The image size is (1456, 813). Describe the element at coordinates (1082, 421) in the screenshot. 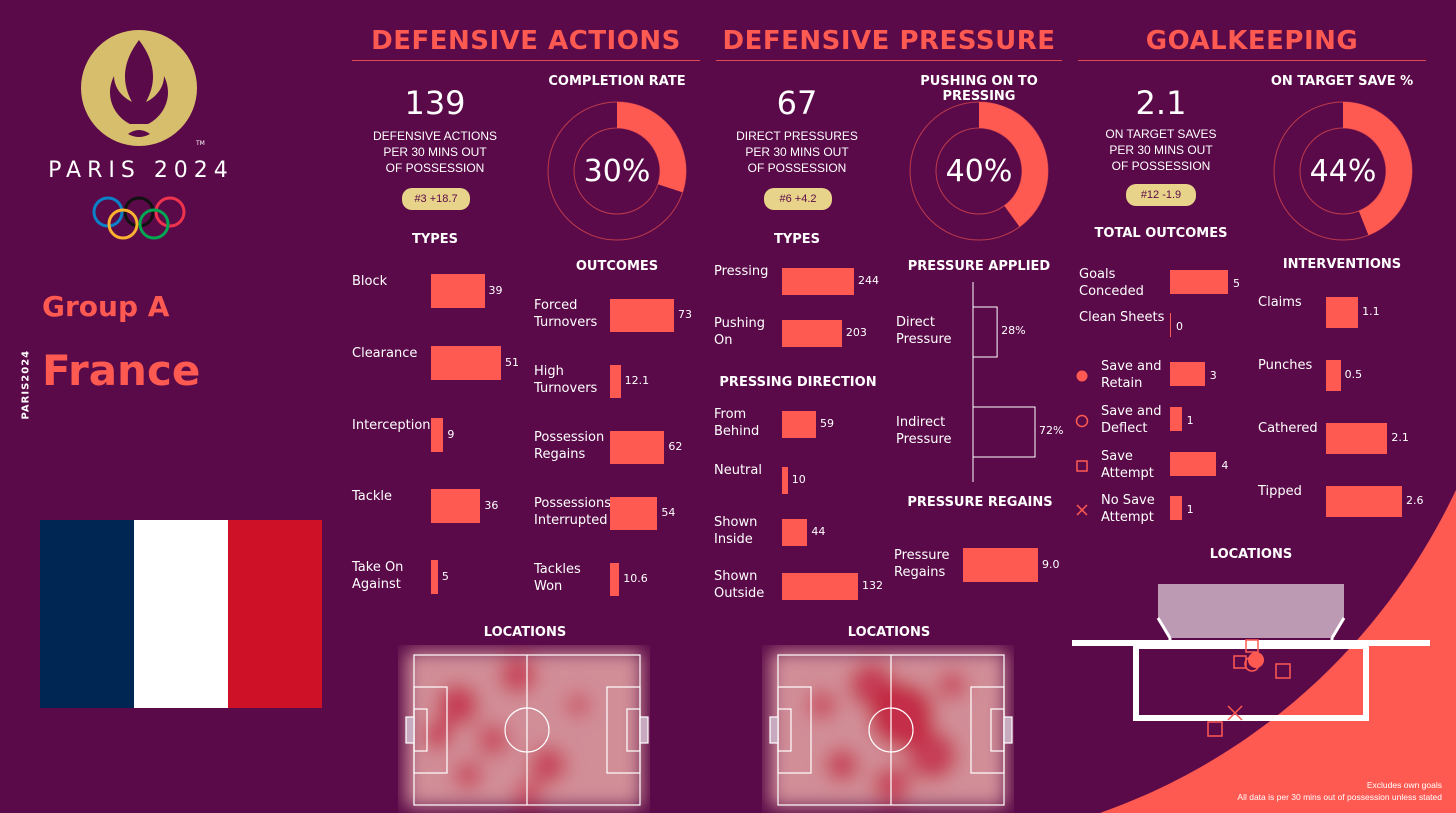

I see `open-circle-marker-icon` at that location.